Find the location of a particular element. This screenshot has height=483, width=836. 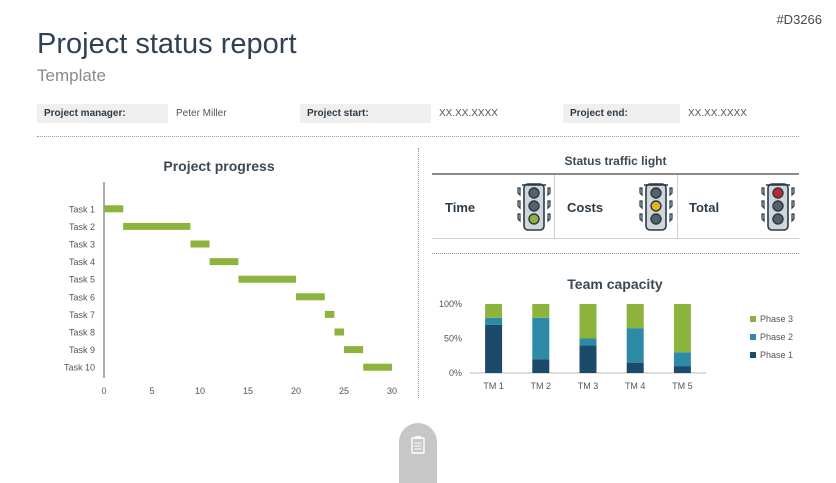

capacity-x-tick: TM 2 is located at coordinates (541, 386).